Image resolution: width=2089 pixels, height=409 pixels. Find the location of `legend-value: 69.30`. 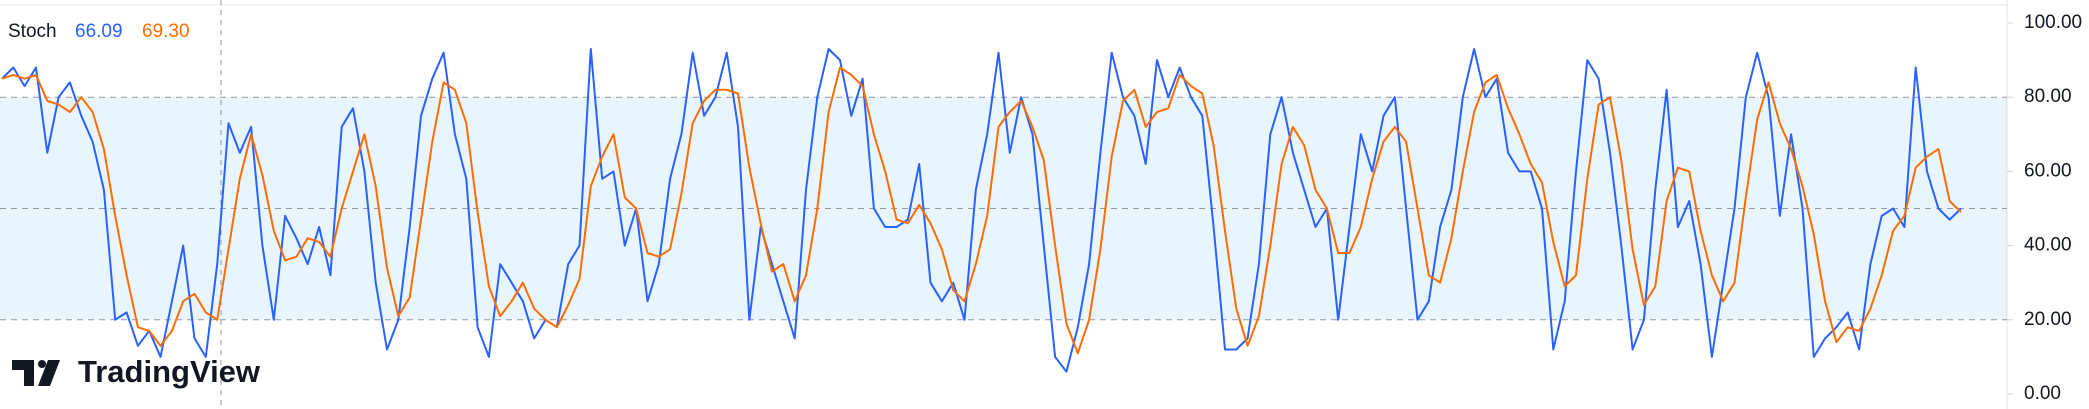

legend-value: 69.30 is located at coordinates (166, 31).